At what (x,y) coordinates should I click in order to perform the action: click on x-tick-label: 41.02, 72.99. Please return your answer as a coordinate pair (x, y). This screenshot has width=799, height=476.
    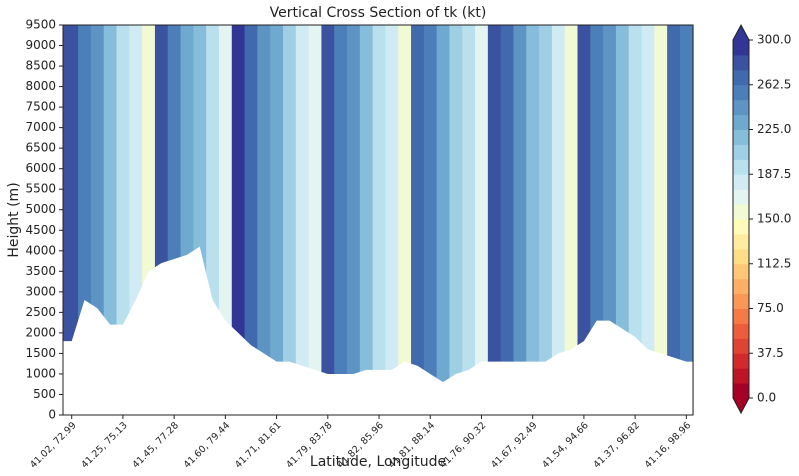
    Looking at the image, I should click on (53, 445).